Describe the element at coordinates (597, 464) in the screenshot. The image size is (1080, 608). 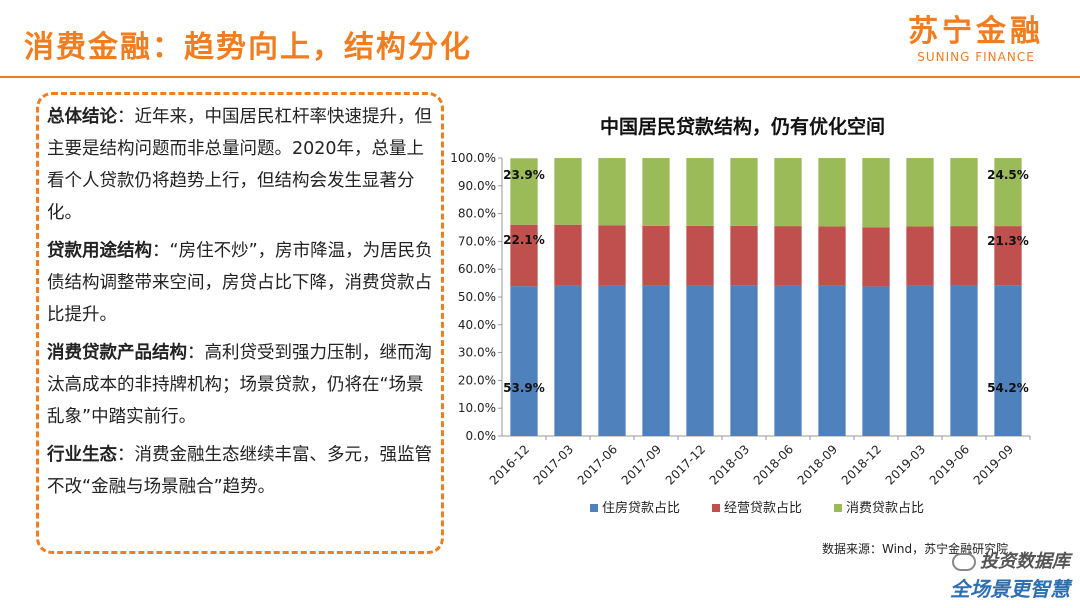
I see `x-tick-label: 2017-06` at that location.